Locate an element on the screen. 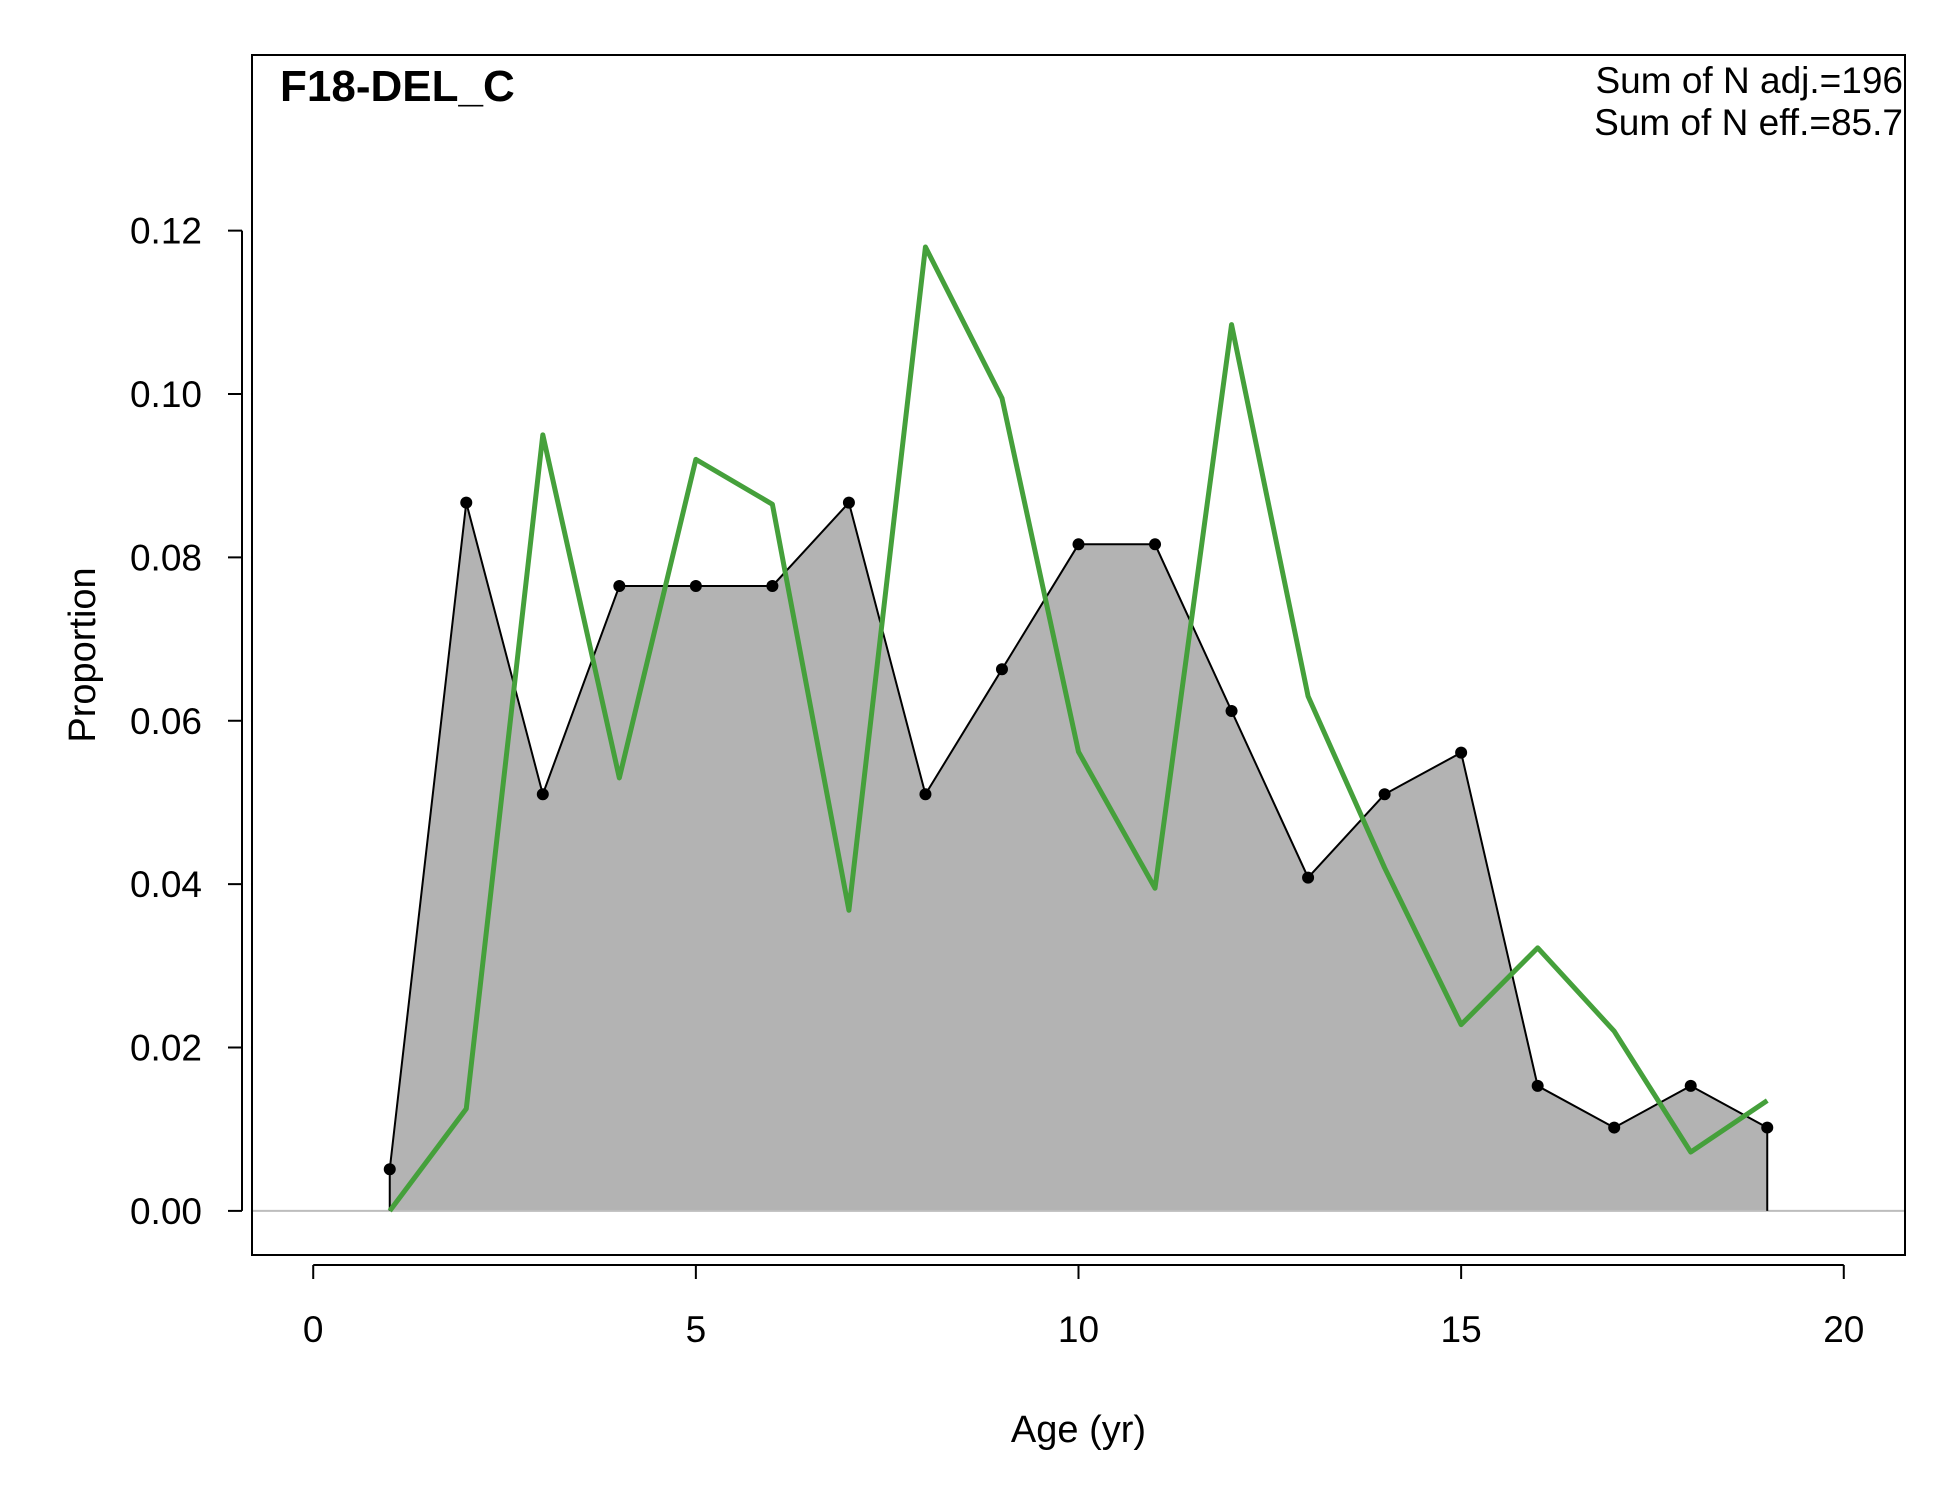 This screenshot has height=1500, width=1950. x-tick-label: 0 is located at coordinates (313, 1329).